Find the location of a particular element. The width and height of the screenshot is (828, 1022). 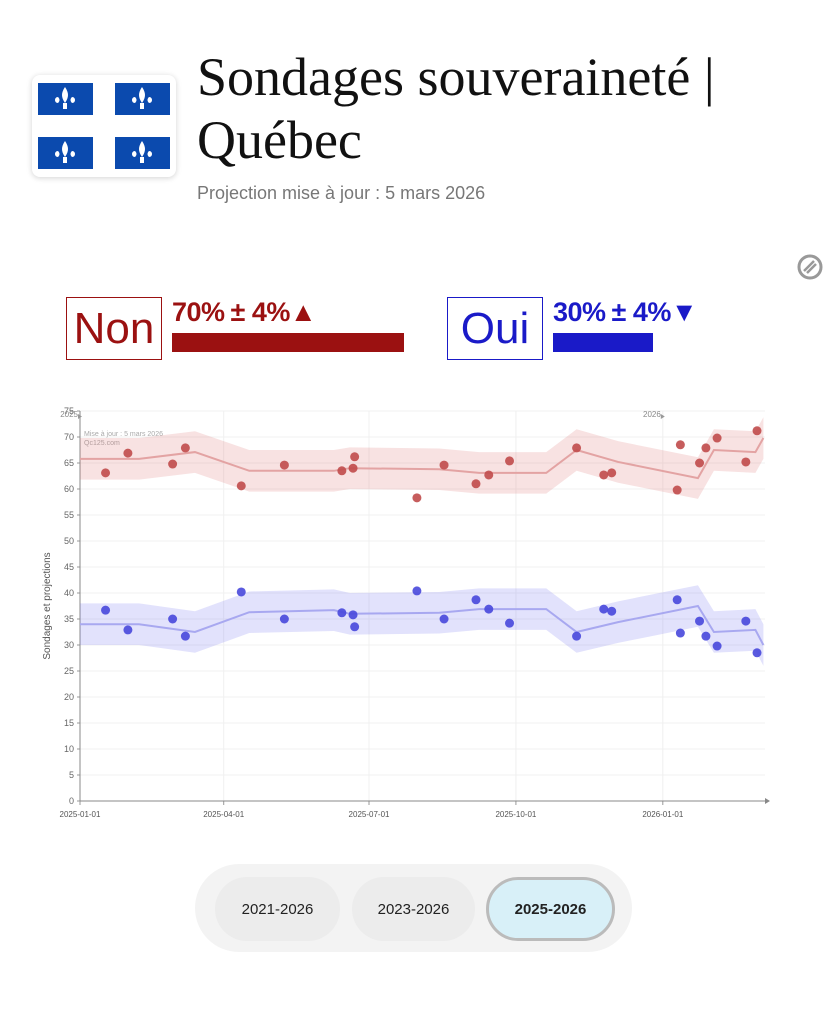

y-tick-label: 50 is located at coordinates (69, 541).